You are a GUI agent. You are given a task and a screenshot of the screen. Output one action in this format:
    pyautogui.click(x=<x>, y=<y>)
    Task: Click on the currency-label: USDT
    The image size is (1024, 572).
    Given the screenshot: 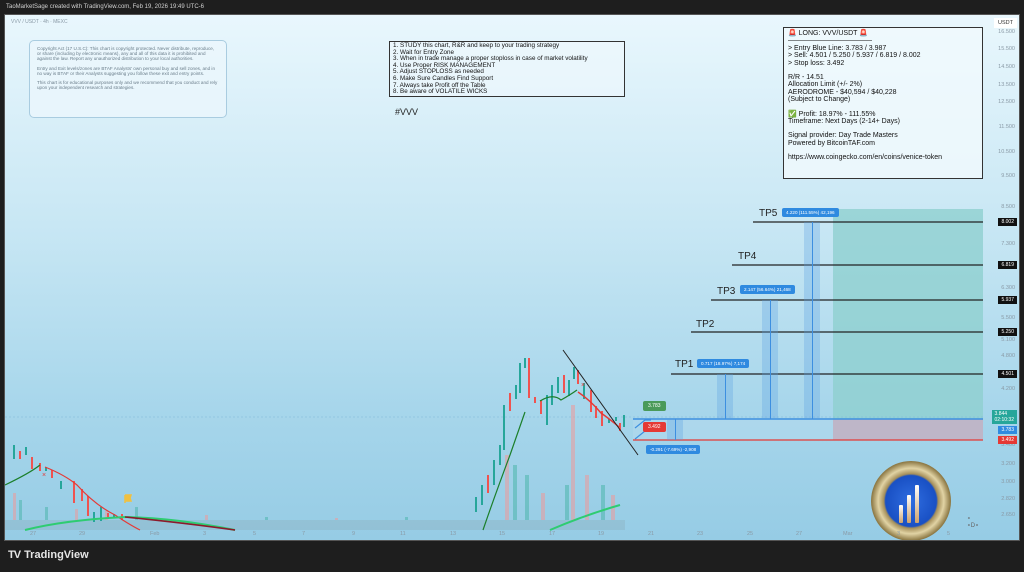 What is the action you would take?
    pyautogui.click(x=1005, y=23)
    